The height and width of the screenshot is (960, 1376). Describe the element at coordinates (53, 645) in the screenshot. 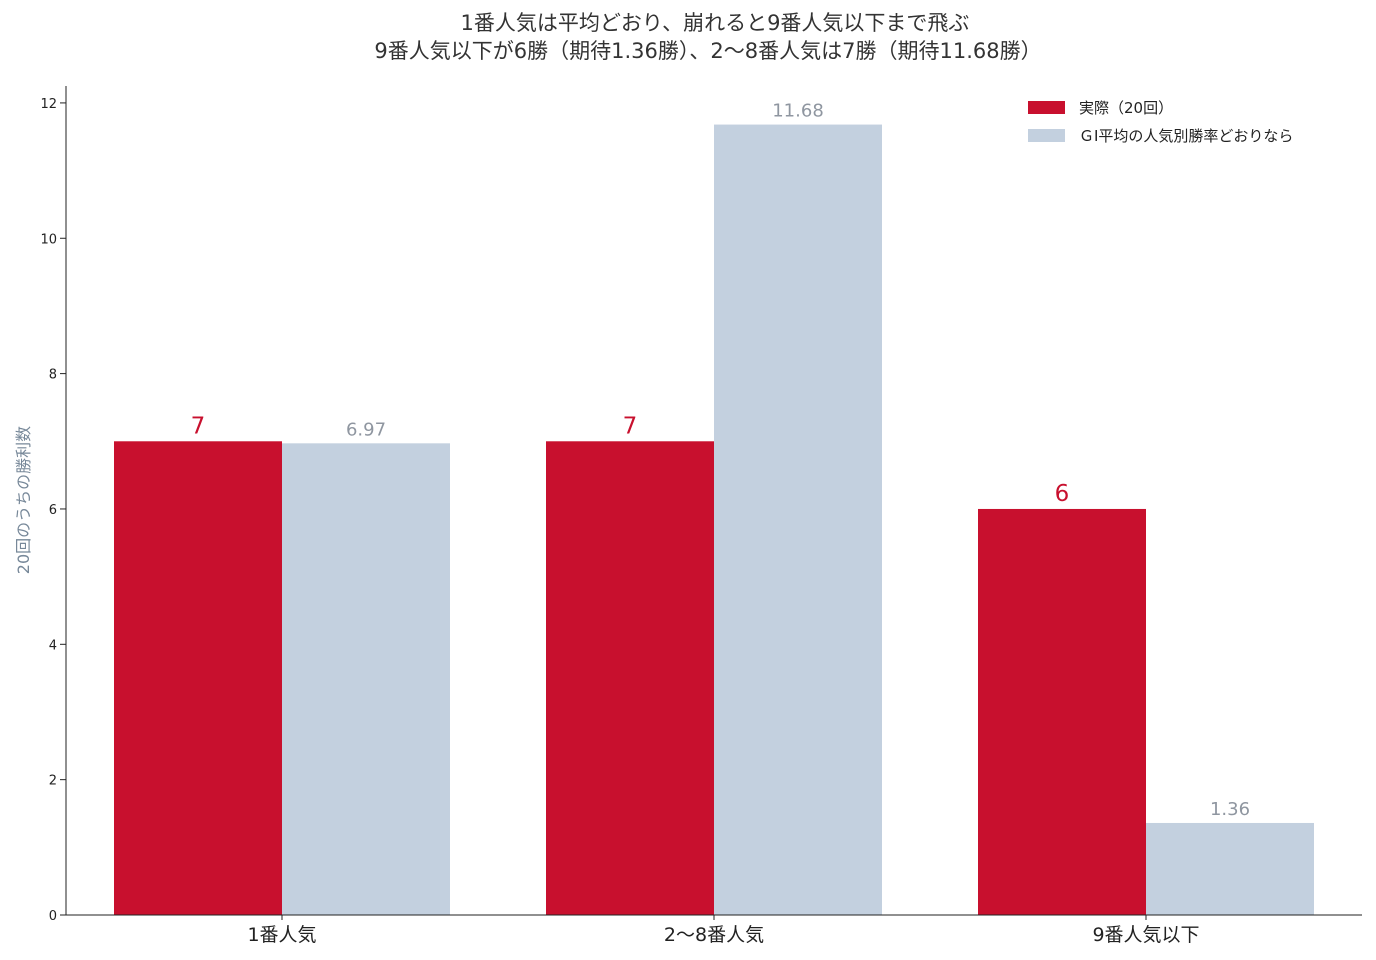

I see `y-tick-label: 4` at that location.